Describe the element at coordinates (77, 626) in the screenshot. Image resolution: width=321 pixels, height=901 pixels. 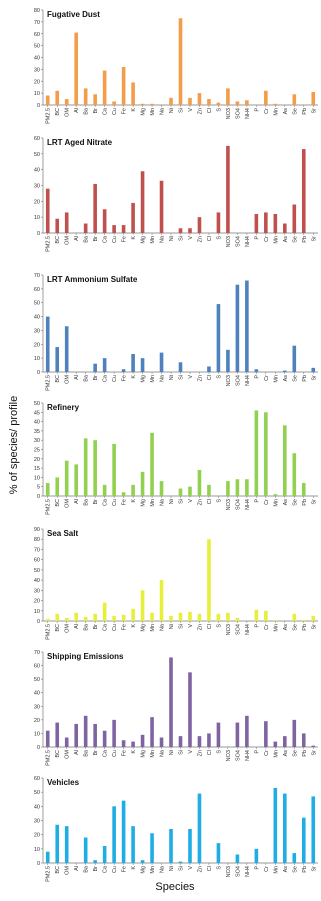
I see `x-tick-label: Al` at that location.